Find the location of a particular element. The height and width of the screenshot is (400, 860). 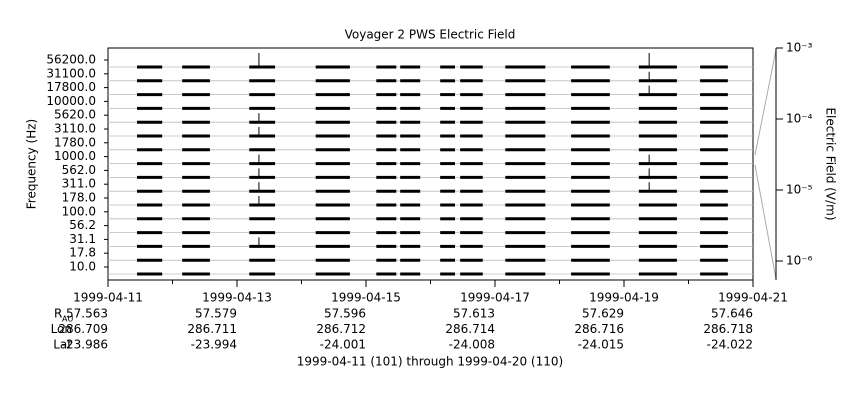

y-tick-label: 31.1 is located at coordinates (82, 239).